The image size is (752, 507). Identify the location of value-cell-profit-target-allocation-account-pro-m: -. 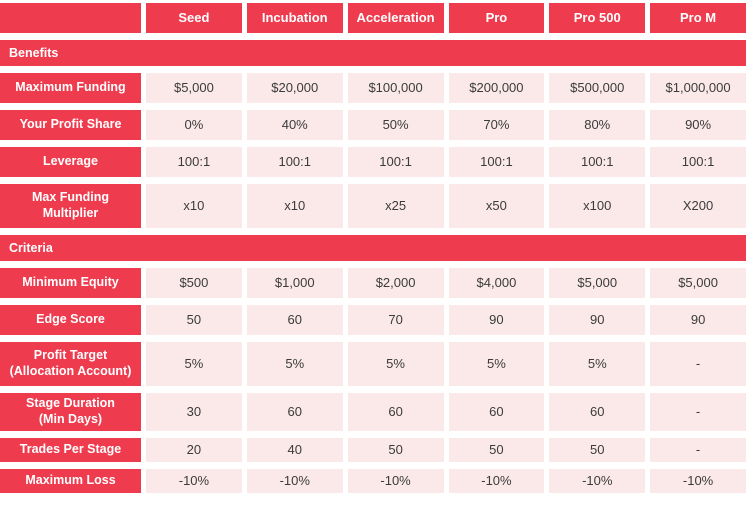
(698, 364).